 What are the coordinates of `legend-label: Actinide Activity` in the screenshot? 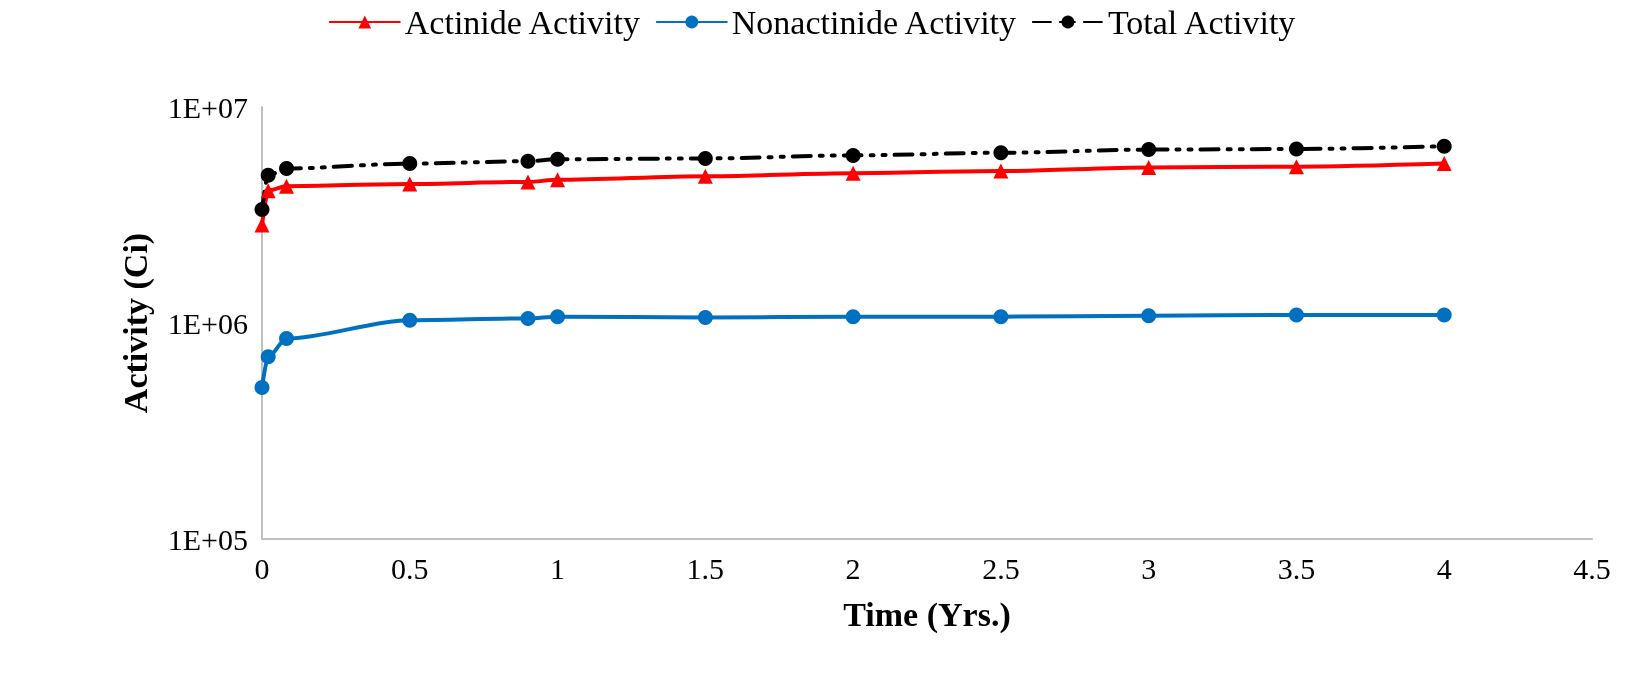 It's located at (522, 22).